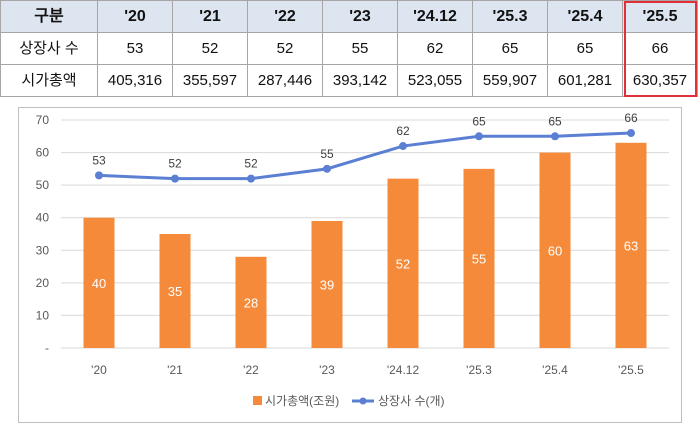 This screenshot has width=700, height=427. Describe the element at coordinates (660, 80) in the screenshot. I see `table-cell: 630,357` at that location.